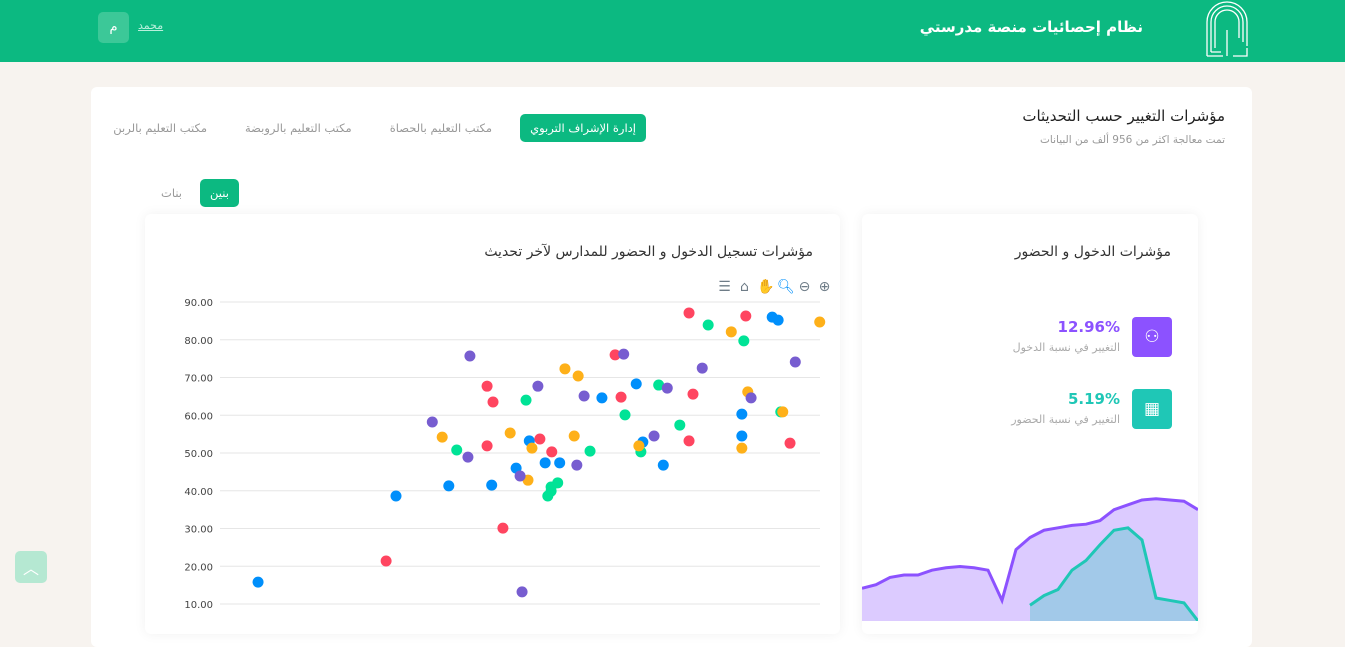  What do you see at coordinates (1022, 337) in the screenshot?
I see `stat-login: ⚇ 12.96% التغيير في نسبة الدخول` at bounding box center [1022, 337].